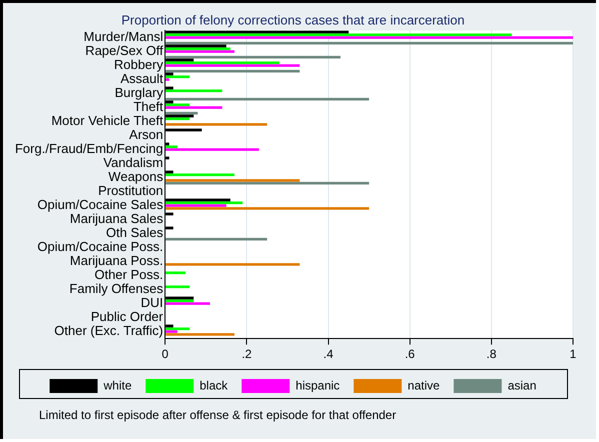 This screenshot has width=599, height=442. What do you see at coordinates (142, 78) in the screenshot?
I see `y-tick-label: Assault` at bounding box center [142, 78].